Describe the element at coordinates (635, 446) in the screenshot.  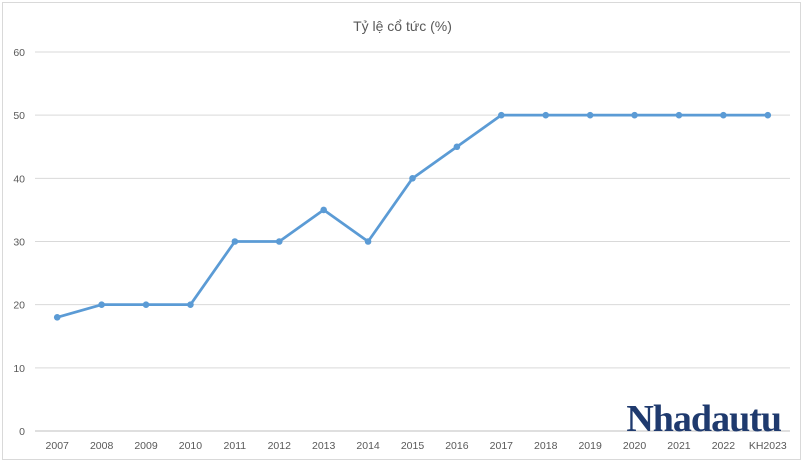
I see `x-tick-label: 2020` at that location.